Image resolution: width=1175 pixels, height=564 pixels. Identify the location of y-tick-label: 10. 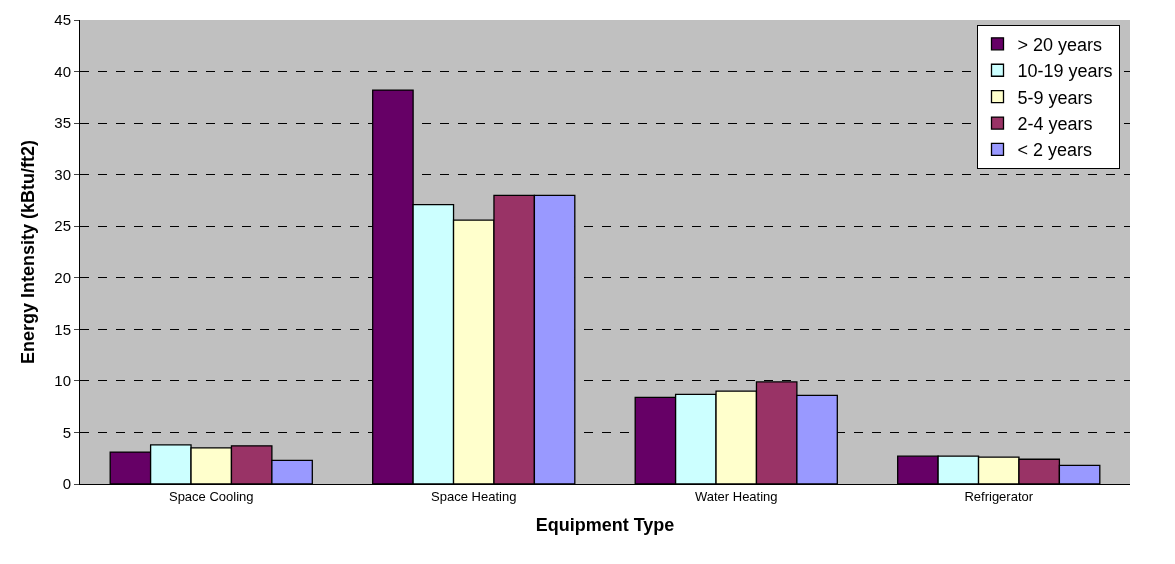
(62, 381).